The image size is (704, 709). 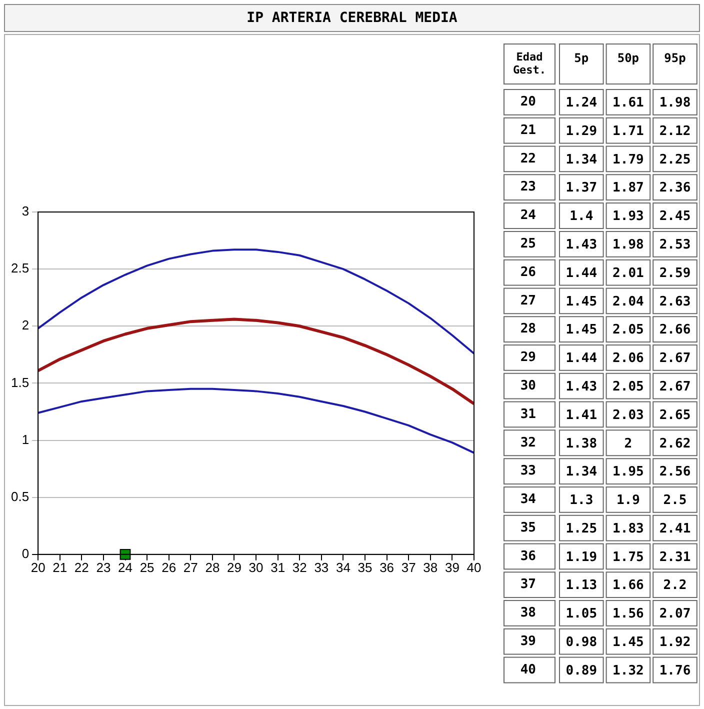 I want to click on data-label: 2.31, so click(x=675, y=557).